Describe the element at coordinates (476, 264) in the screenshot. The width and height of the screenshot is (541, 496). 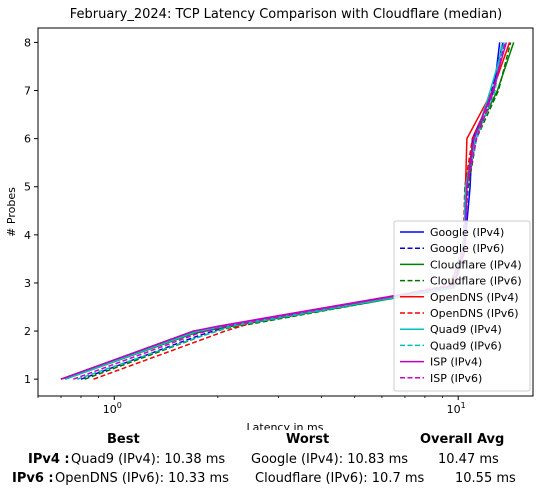
I see `legend-label: Cloudflare (IPv4)` at that location.